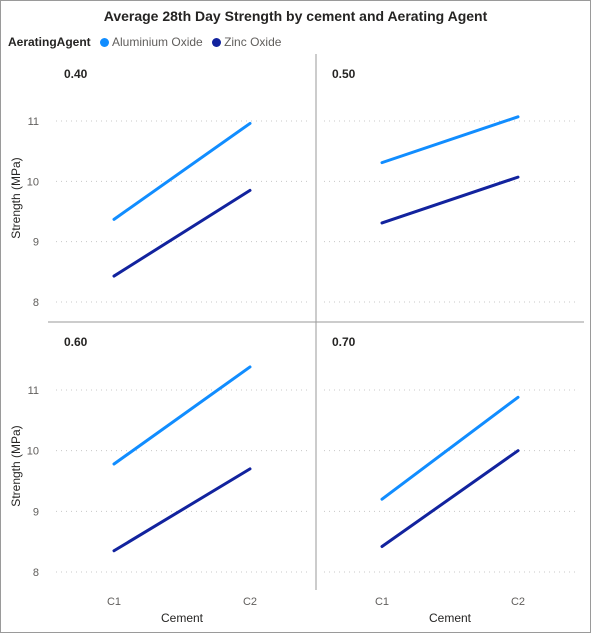  What do you see at coordinates (157, 42) in the screenshot?
I see `legend-entry-aluminium-oxide: Aluminium Oxide` at bounding box center [157, 42].